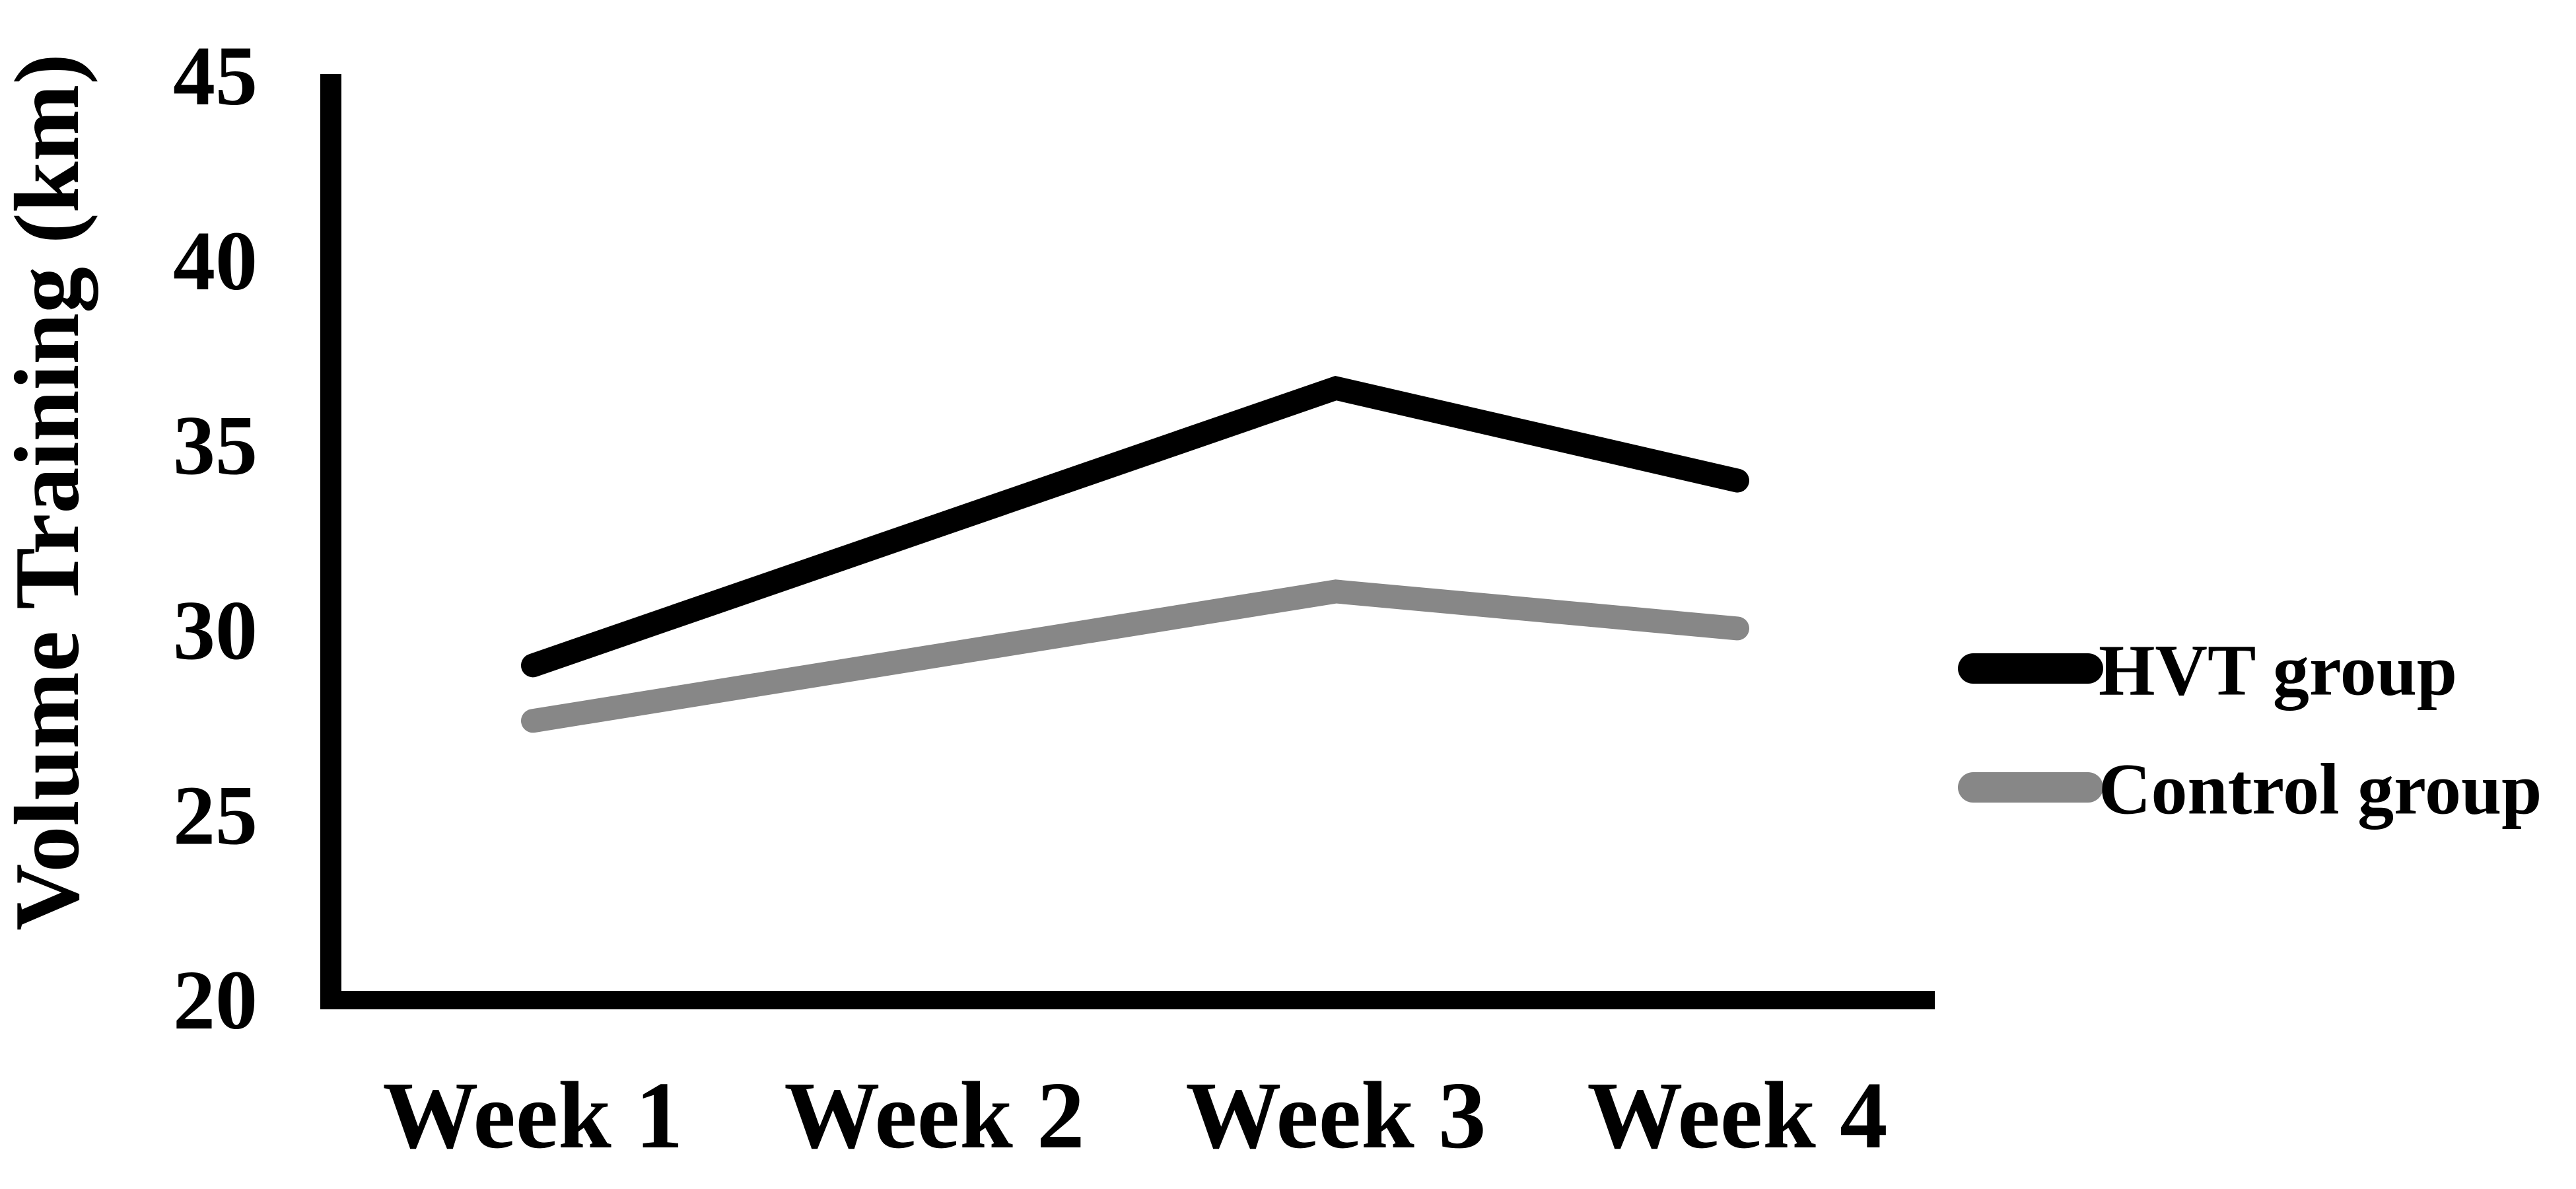  I want to click on legend-label: Control group, so click(2321, 789).